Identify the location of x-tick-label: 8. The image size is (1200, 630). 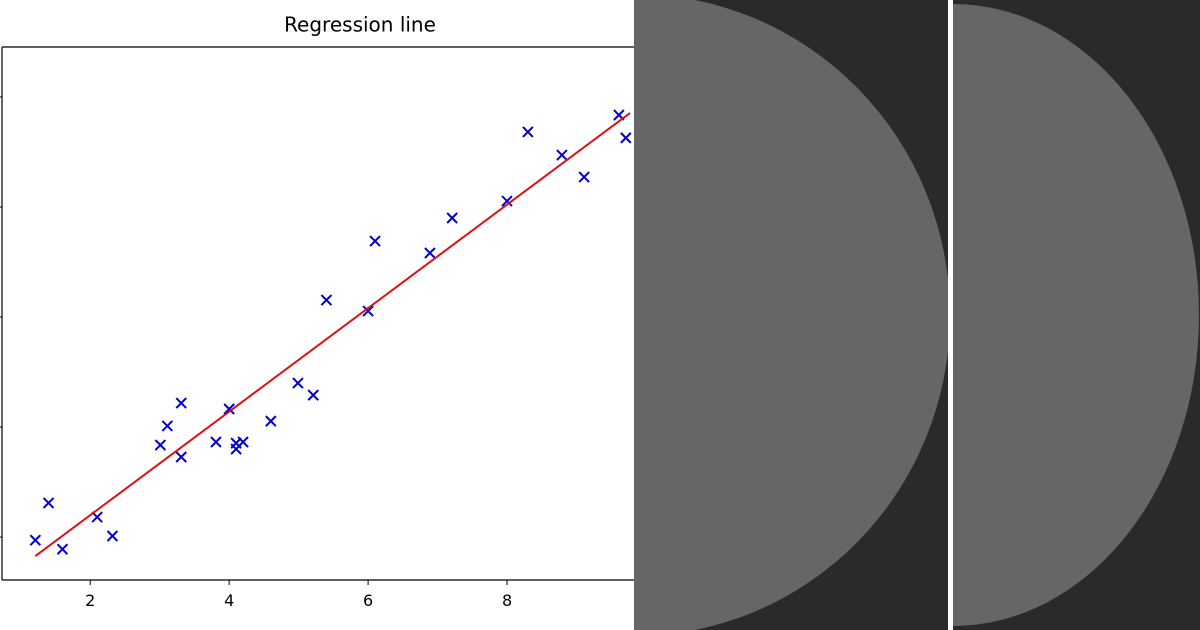
(507, 600).